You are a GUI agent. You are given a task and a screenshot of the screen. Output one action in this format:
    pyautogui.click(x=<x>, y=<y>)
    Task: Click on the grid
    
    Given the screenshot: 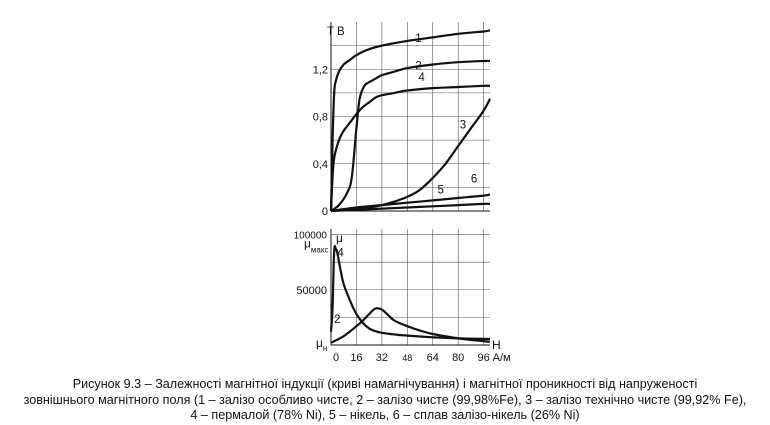 What is the action you would take?
    pyautogui.click(x=410, y=116)
    